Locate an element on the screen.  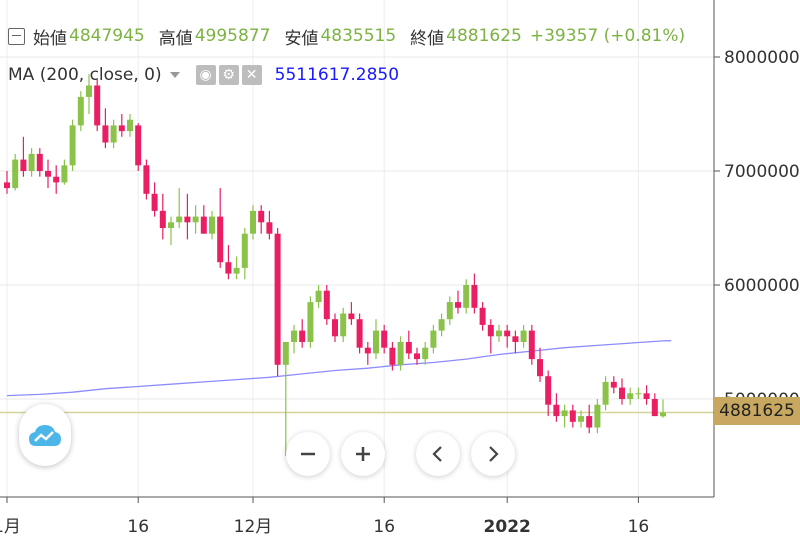
ma-value: 5511617.2850 is located at coordinates (337, 75).